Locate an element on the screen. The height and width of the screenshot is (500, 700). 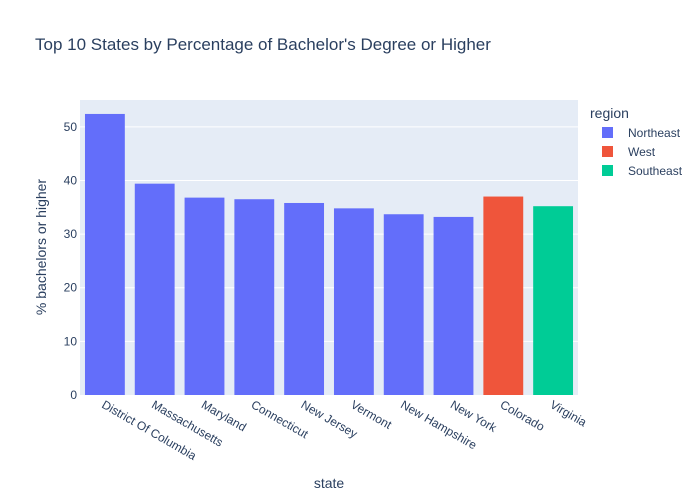
legend-label: Northeast is located at coordinates (654, 133).